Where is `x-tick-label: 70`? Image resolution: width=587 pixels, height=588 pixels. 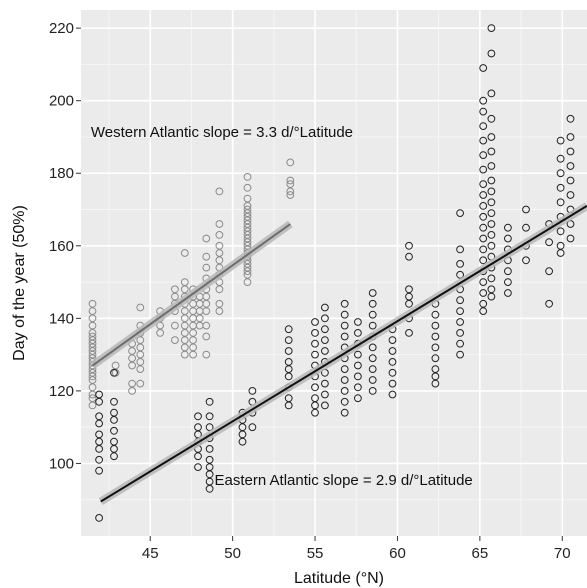
x-tick-label: 70 is located at coordinates (562, 553).